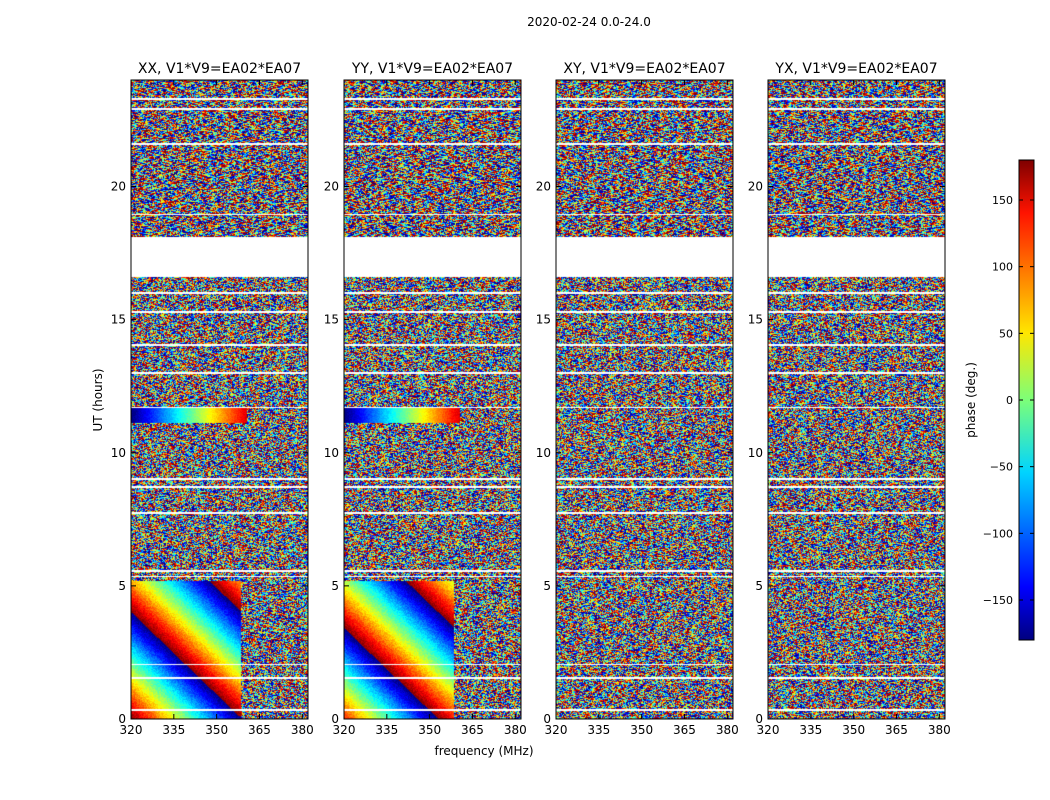 The height and width of the screenshot is (800, 1050). What do you see at coordinates (98, 399) in the screenshot?
I see `y-axis-label: UT (hours)` at bounding box center [98, 399].